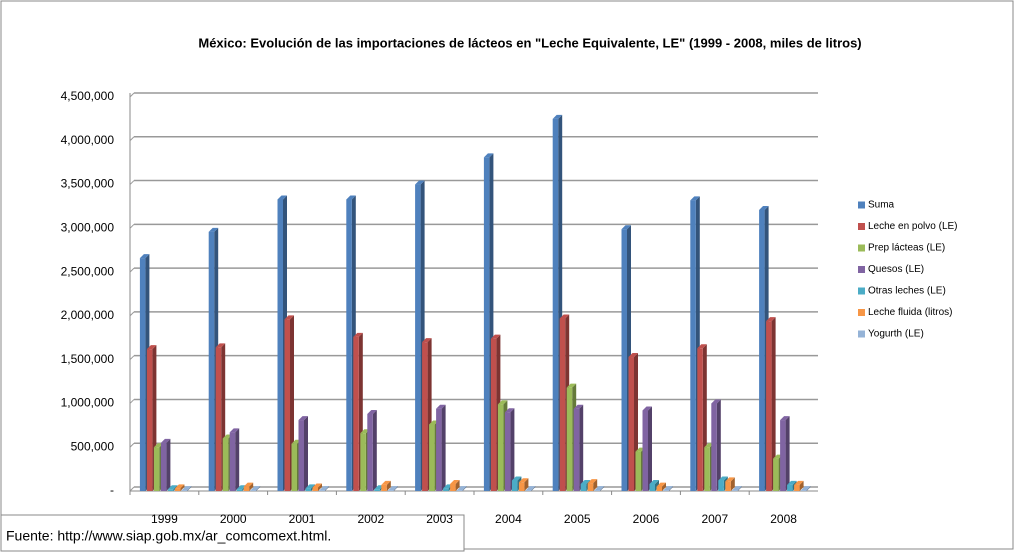  Describe the element at coordinates (88, 96) in the screenshot. I see `y-tick-label: 4,500,000` at that location.